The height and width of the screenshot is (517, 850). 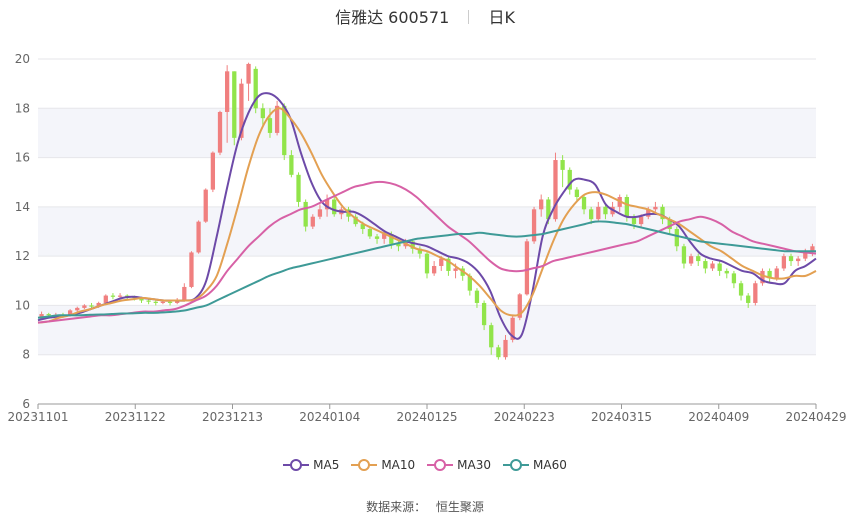 I want to click on legend-item-ma30: MA30, so click(x=459, y=465).